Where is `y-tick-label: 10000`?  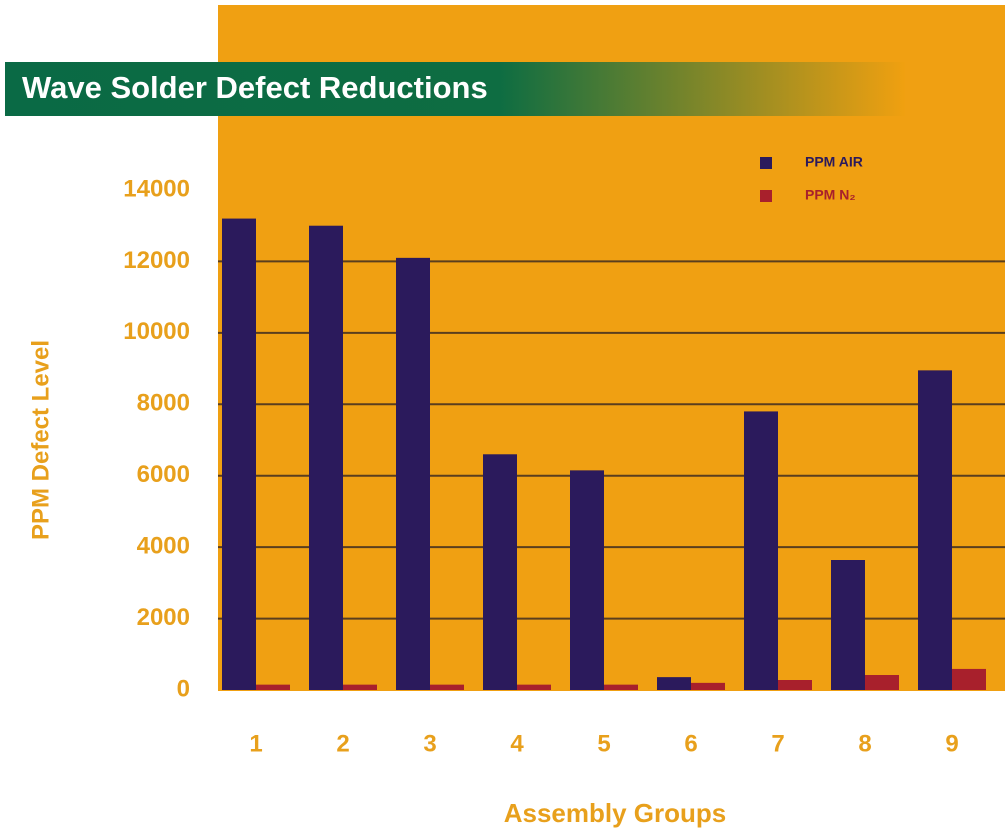 y-tick-label: 10000 is located at coordinates (156, 331).